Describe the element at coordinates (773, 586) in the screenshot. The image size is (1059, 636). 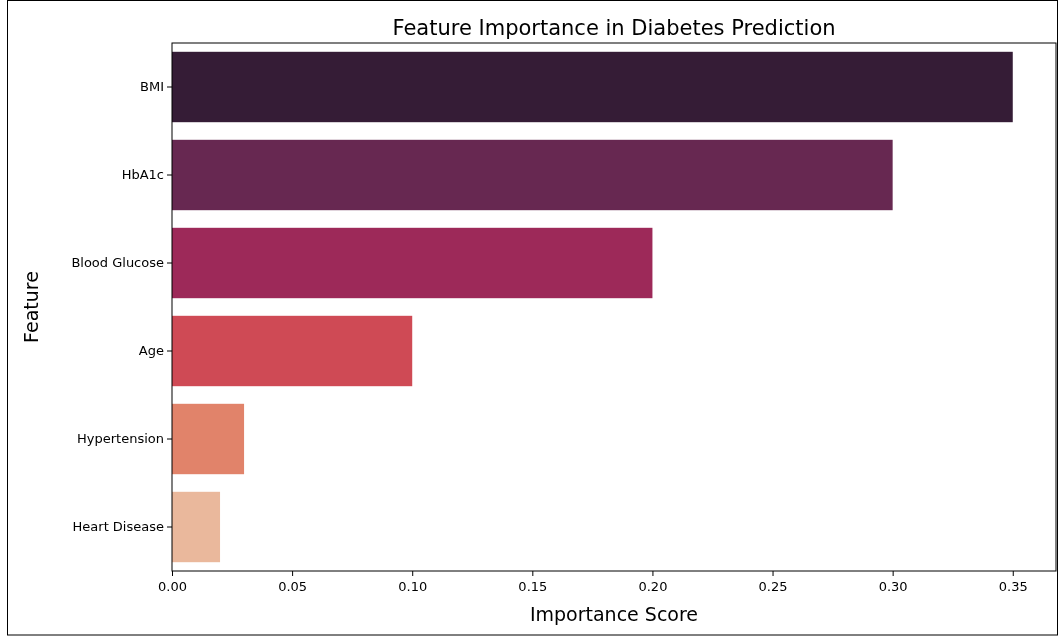
I see `x-tick-label: 0.25` at that location.